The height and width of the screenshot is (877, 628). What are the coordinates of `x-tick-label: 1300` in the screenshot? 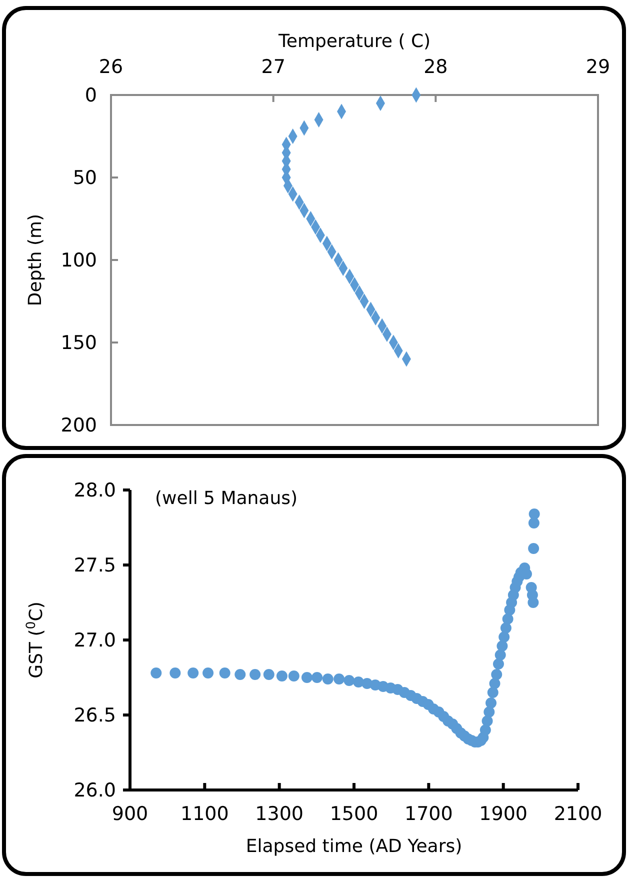 It's located at (279, 814).